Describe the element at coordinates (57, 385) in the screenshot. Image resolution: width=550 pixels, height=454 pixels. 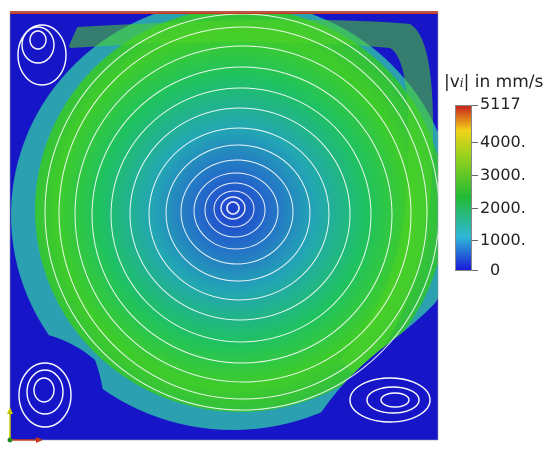
I see `corner-bottom-left` at that location.